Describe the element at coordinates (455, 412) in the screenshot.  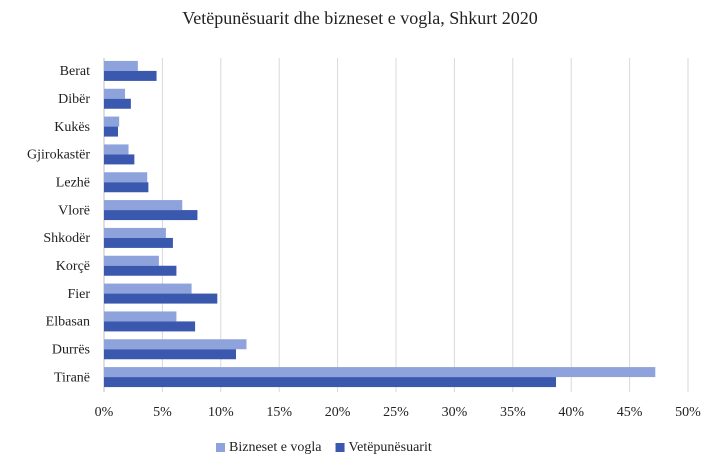
I see `x-tick-label: 30%` at that location.